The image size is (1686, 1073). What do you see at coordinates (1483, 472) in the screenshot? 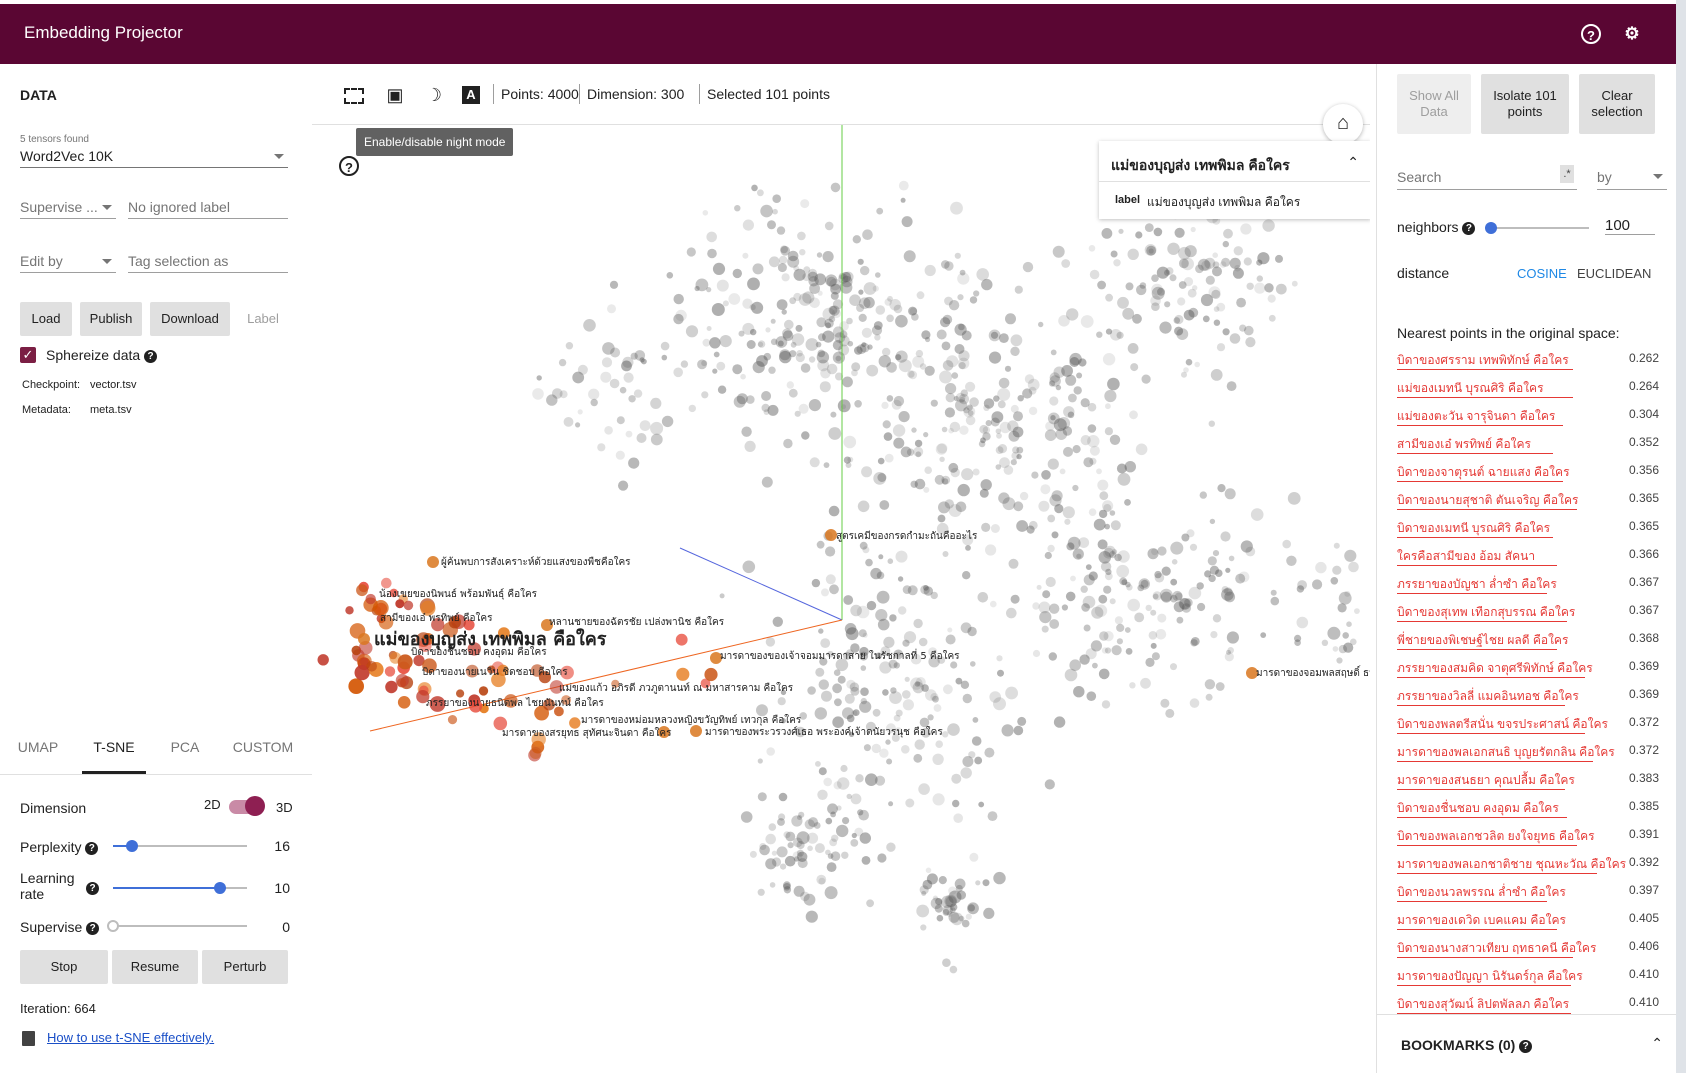
I see `nearest-point-label: บิดาของจาตุรนต์ ฉายแสง คือใคร` at bounding box center [1483, 472].